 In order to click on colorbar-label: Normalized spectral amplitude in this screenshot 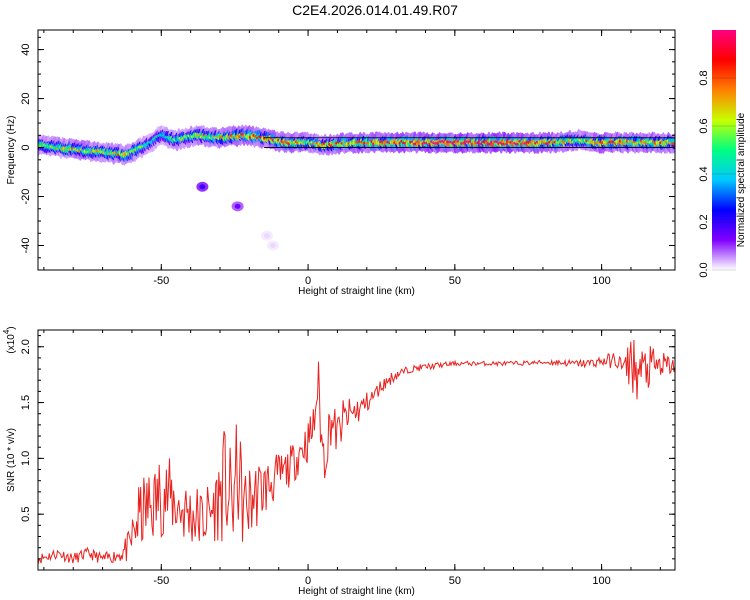, I will do `click(741, 179)`.